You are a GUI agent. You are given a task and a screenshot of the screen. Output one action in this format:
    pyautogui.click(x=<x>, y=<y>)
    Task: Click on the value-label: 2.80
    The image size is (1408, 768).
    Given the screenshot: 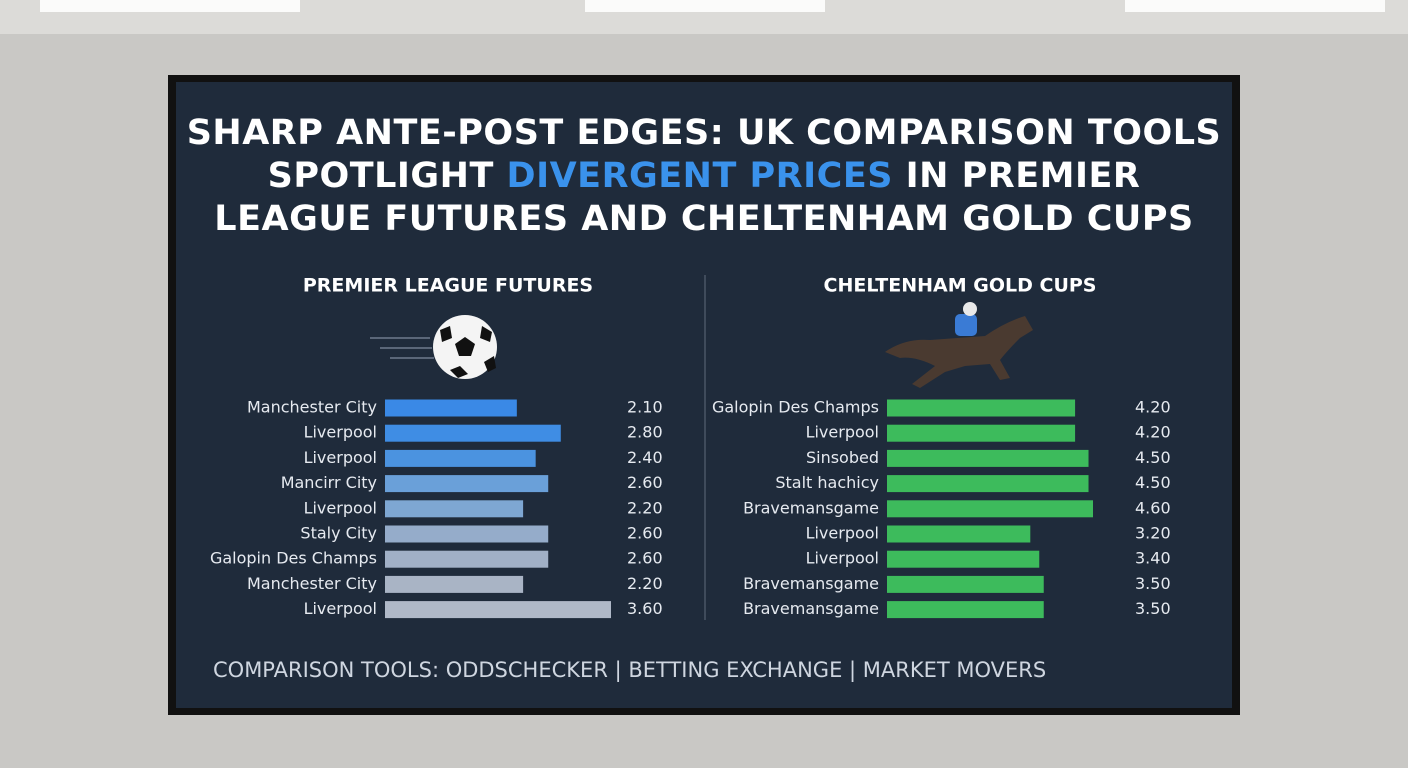 What is the action you would take?
    pyautogui.click(x=645, y=432)
    